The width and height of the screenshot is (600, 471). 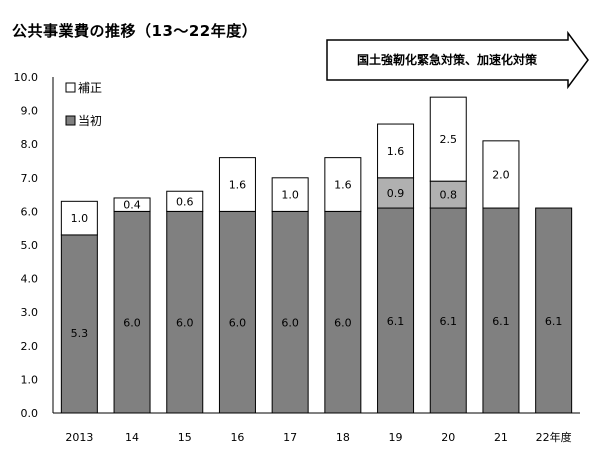 I want to click on legend-label: 補正, so click(x=90, y=88).